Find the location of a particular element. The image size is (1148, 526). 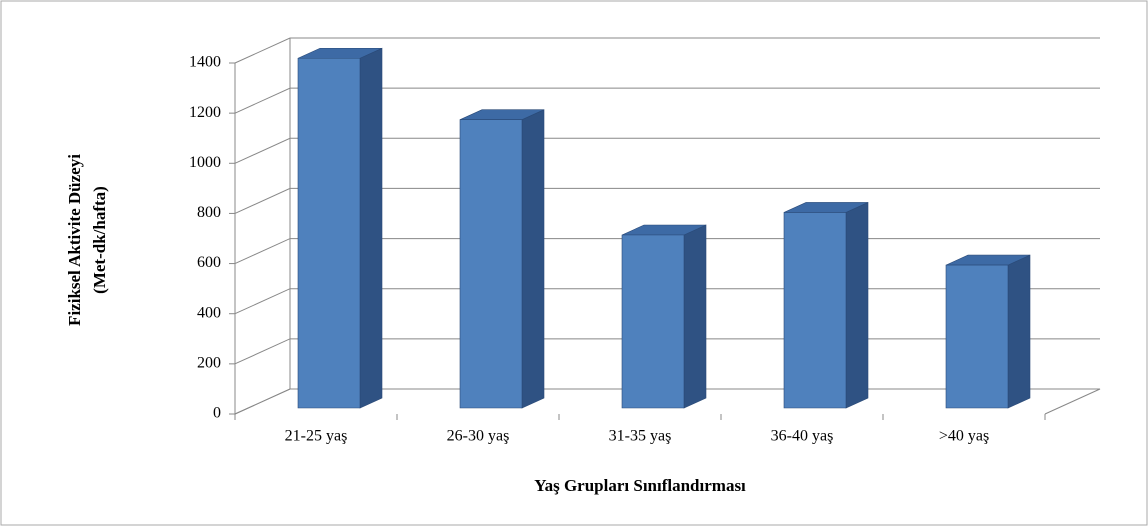

x-tick-label: 21-25 yaş is located at coordinates (316, 436).